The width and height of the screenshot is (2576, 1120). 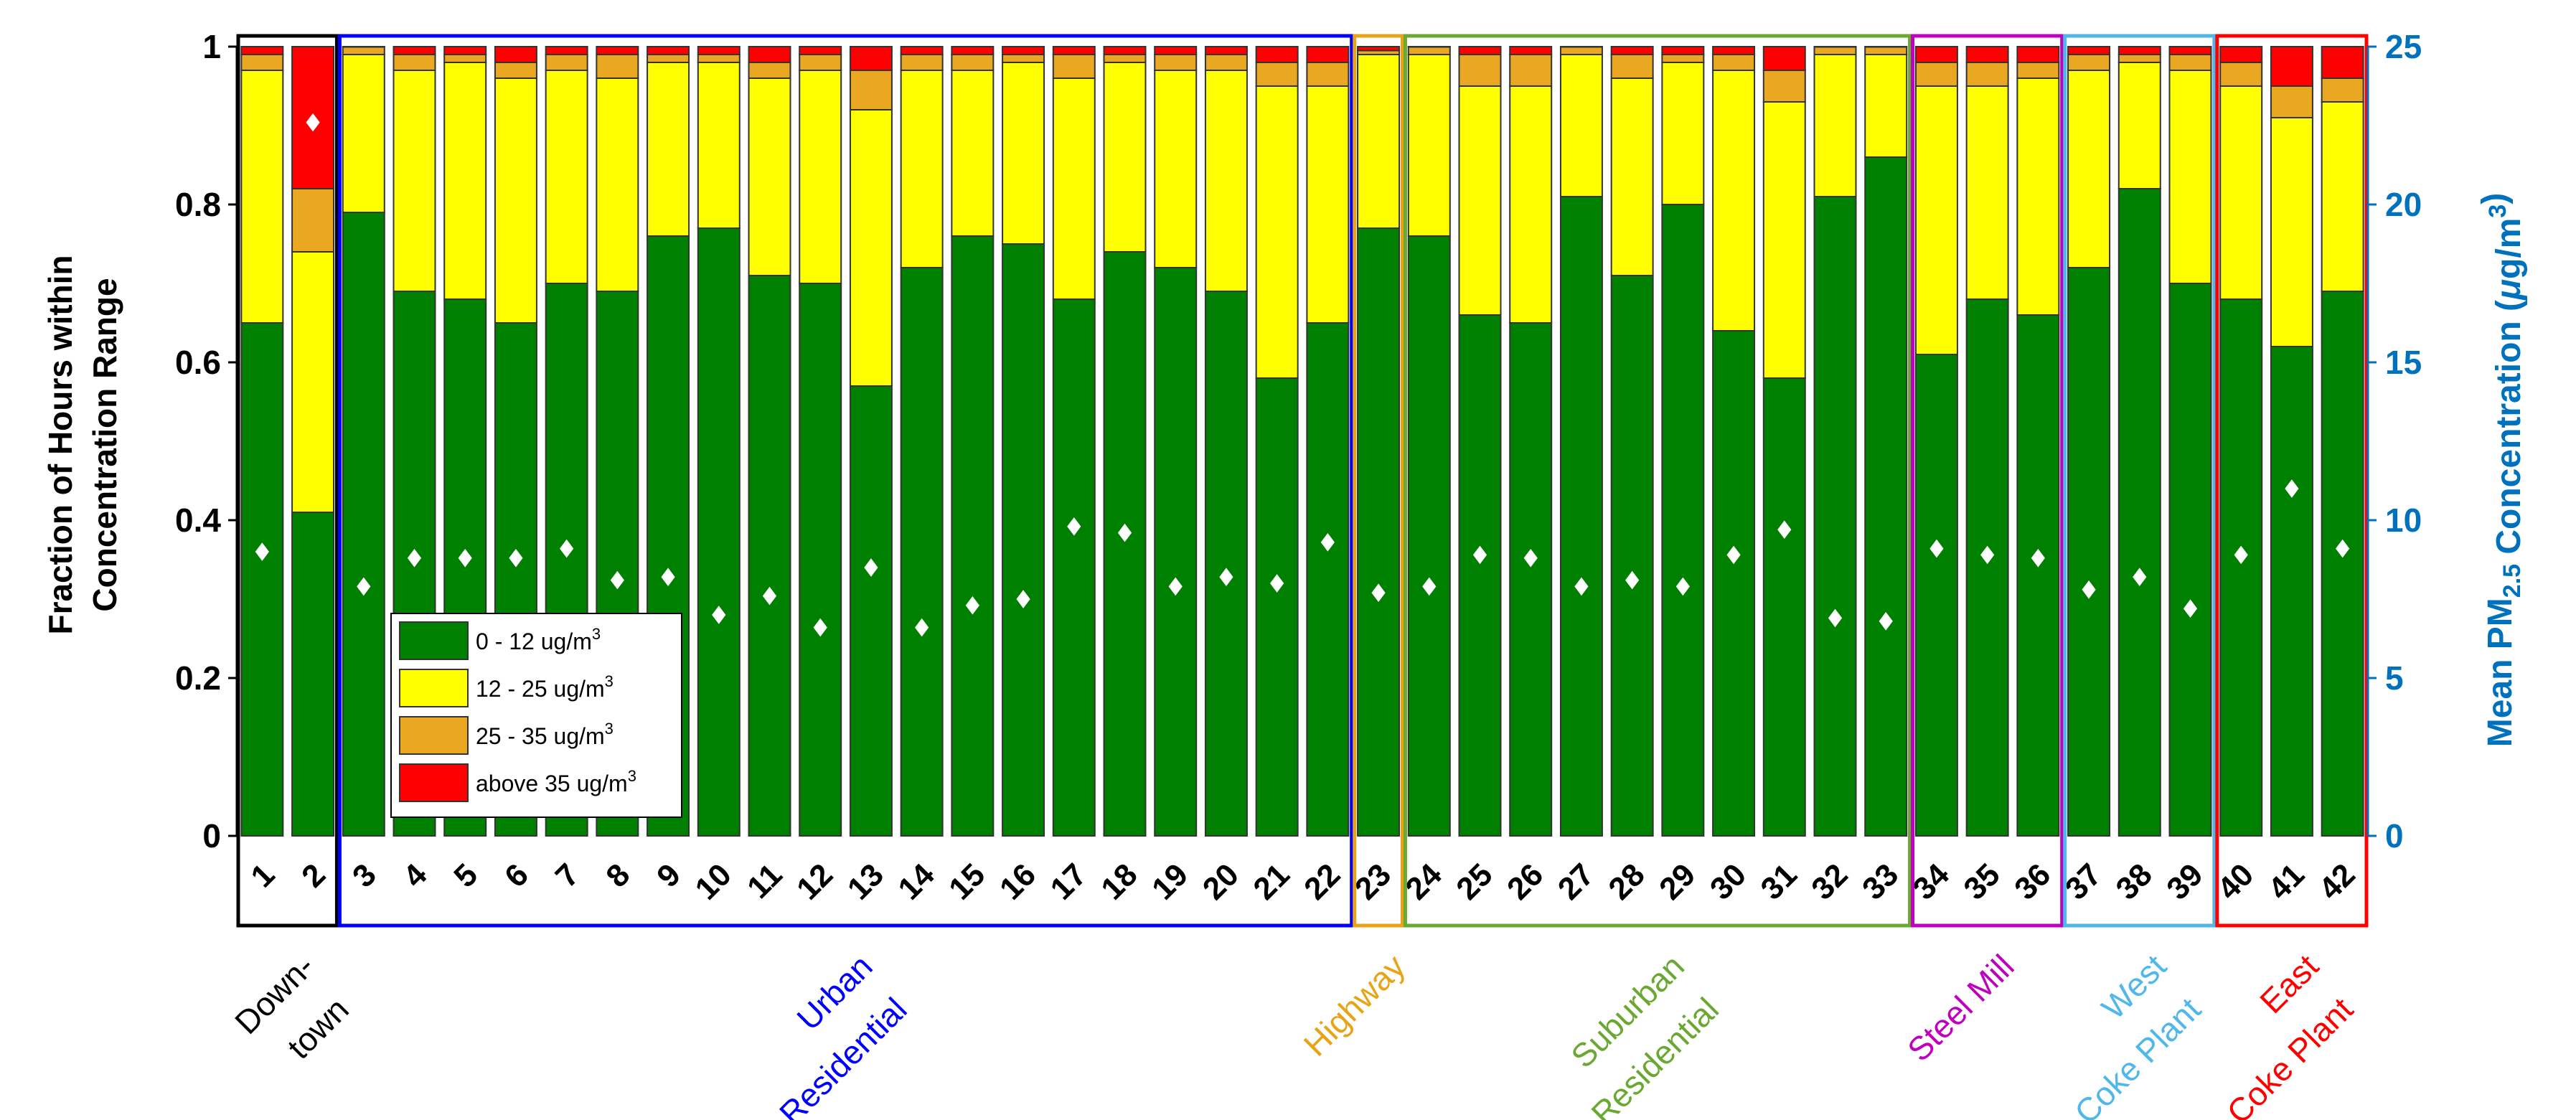 What do you see at coordinates (2286, 881) in the screenshot?
I see `x-tick-label-41: 41` at bounding box center [2286, 881].